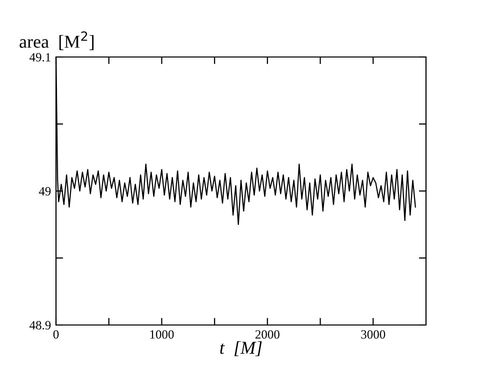  Describe the element at coordinates (267, 334) in the screenshot. I see `x-tick-label: 2000` at that location.